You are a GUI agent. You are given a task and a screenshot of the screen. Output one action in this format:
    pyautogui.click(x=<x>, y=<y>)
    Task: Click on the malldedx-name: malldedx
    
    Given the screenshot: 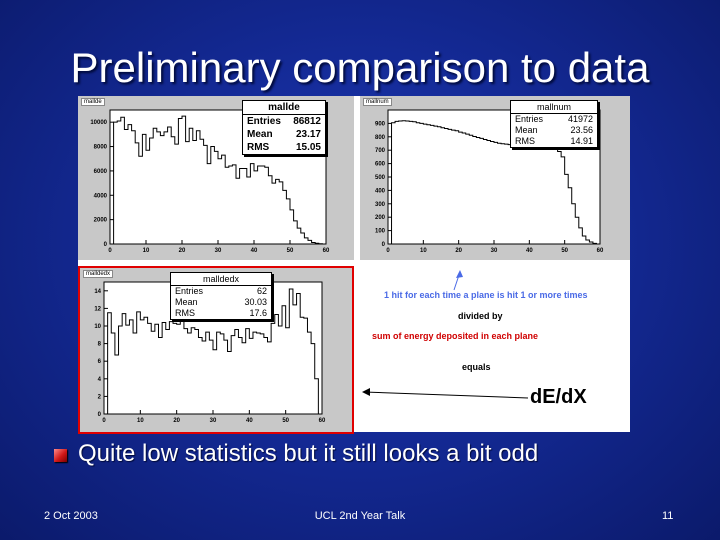 What is the action you would take?
    pyautogui.click(x=98, y=274)
    